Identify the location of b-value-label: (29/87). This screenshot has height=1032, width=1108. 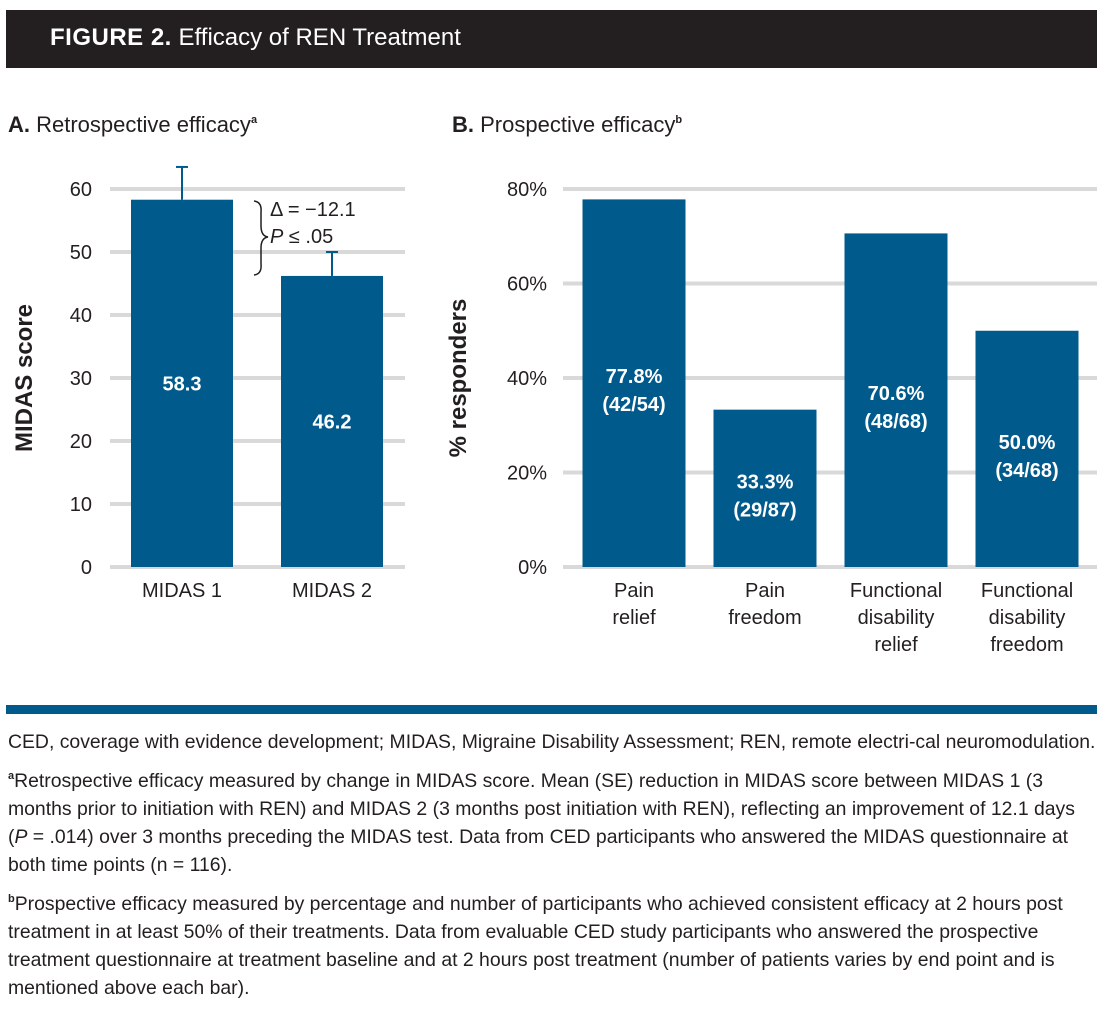
(764, 510).